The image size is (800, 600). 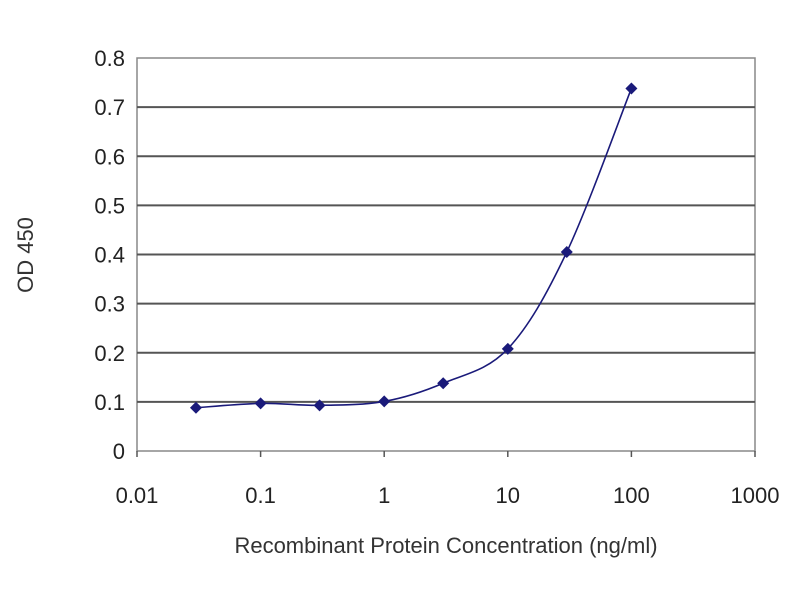 What do you see at coordinates (755, 495) in the screenshot?
I see `x-tick-label: 1000` at bounding box center [755, 495].